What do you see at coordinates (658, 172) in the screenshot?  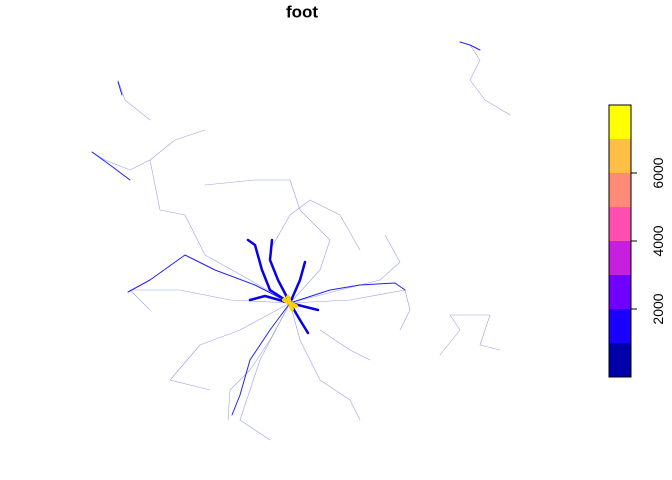 I see `tick-label: 6000` at bounding box center [658, 172].